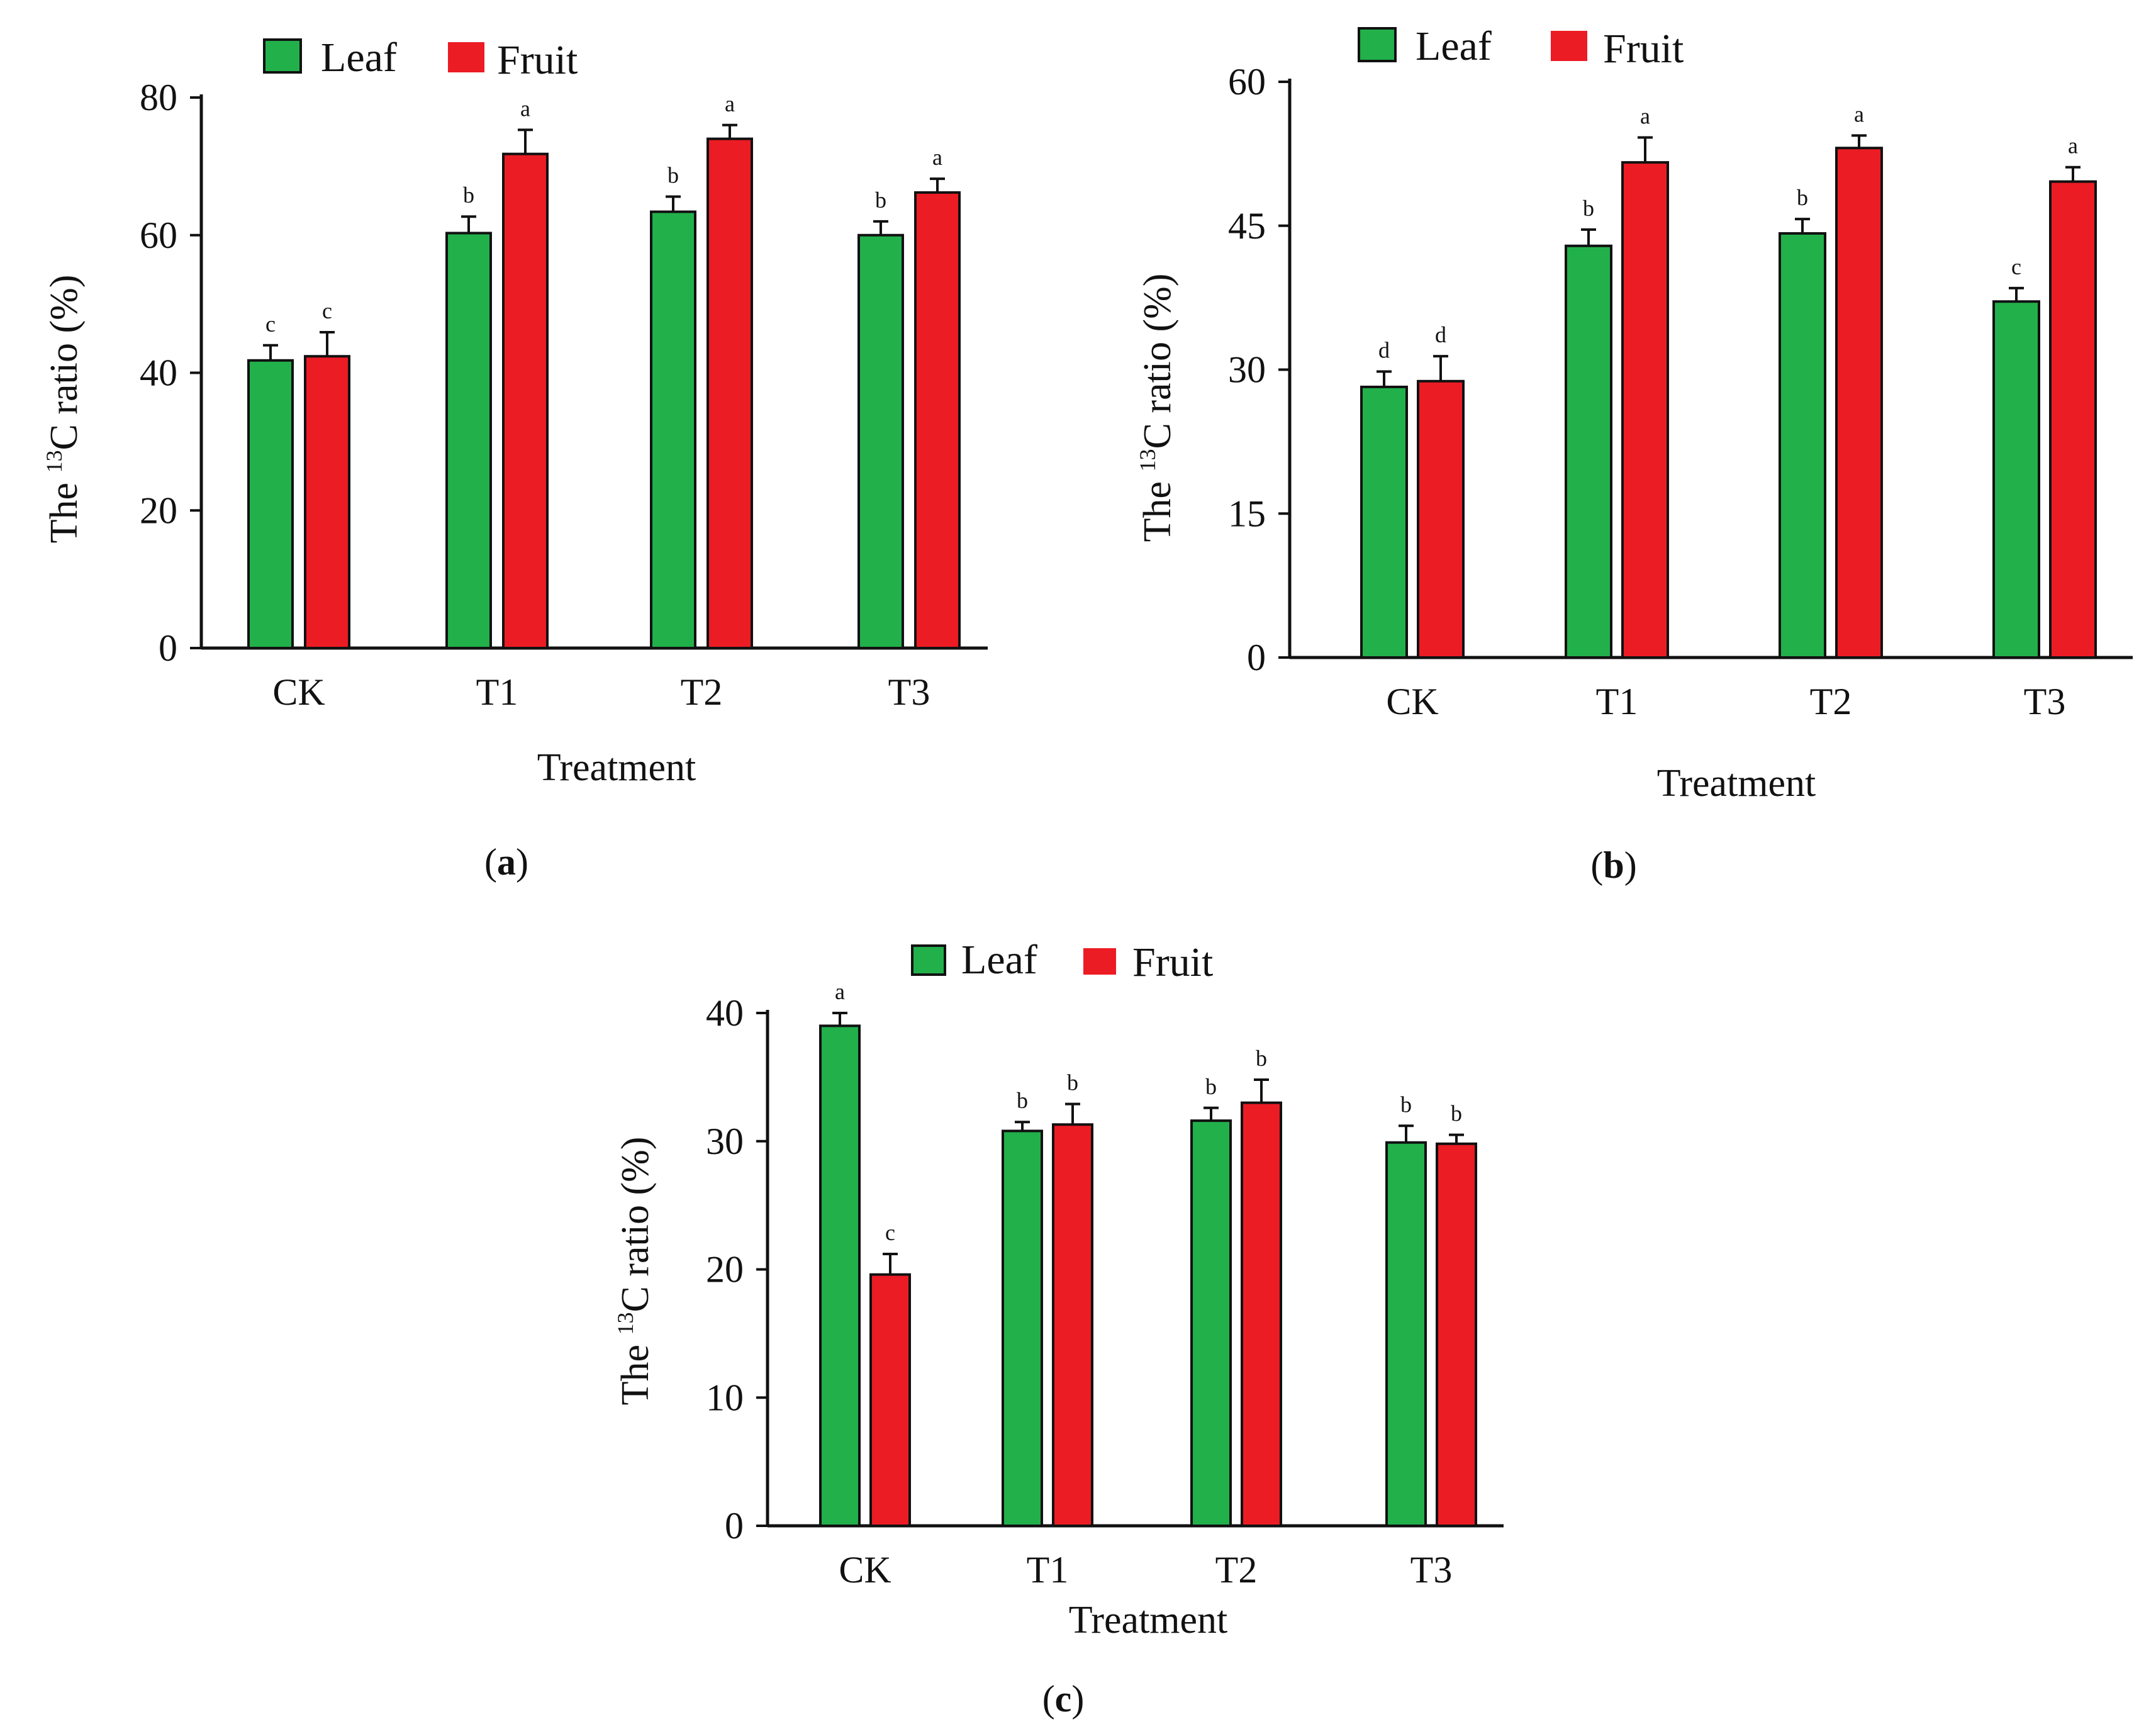  Describe the element at coordinates (158, 511) in the screenshot. I see `y-tick-label: 20` at that location.